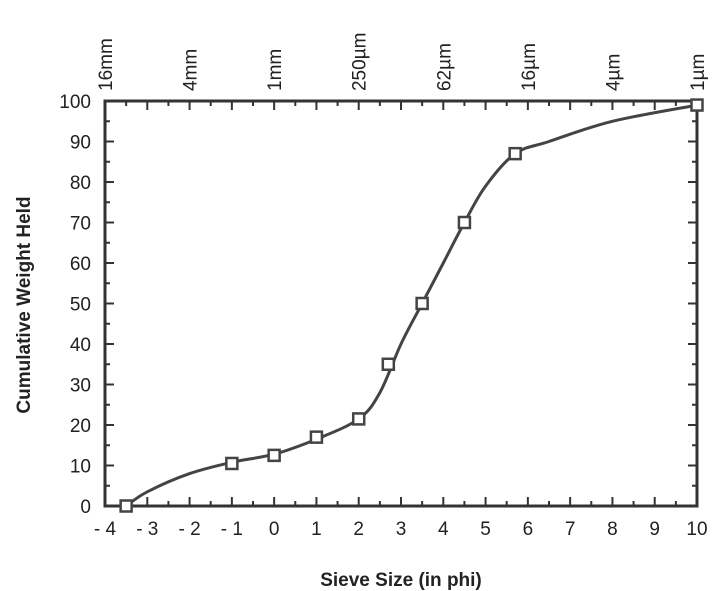 Image resolution: width=718 pixels, height=591 pixels. Describe the element at coordinates (316, 529) in the screenshot. I see `x-tick-label: 1` at that location.